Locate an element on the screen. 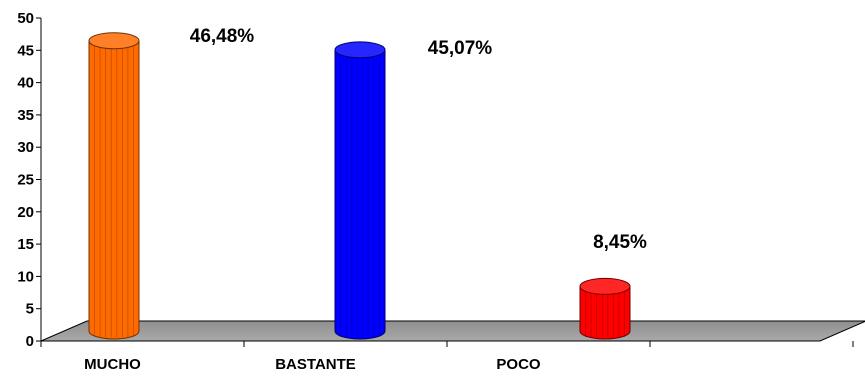 This screenshot has width=865, height=377. y-tick-label: 20 is located at coordinates (25, 212).